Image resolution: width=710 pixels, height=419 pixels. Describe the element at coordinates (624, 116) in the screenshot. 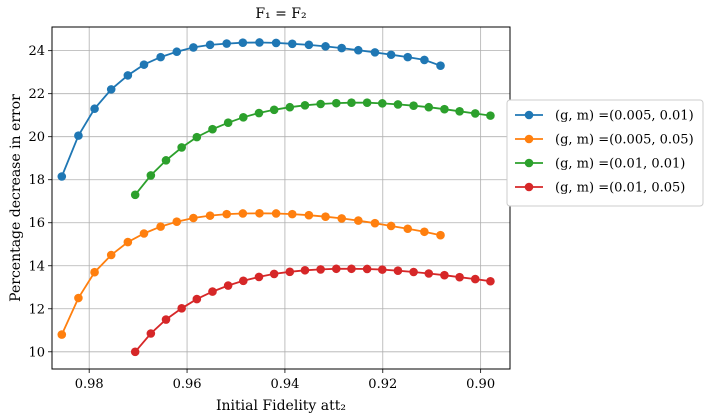

I see `legend-label: (g, m) =(0.005, 0.01)` at that location.